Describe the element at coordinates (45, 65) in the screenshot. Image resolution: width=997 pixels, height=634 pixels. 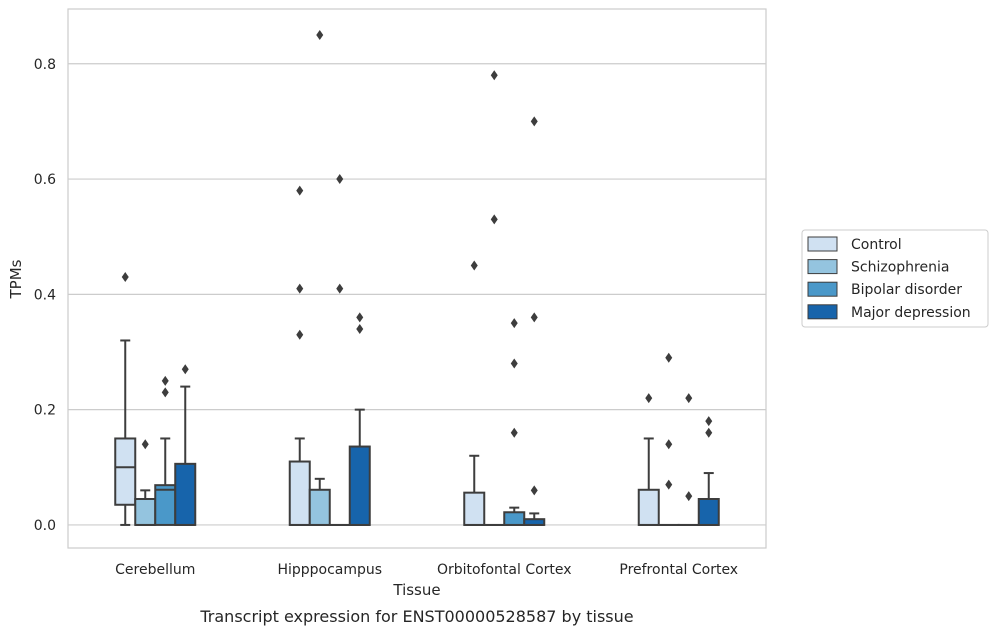
I see `y-tick-label: 0.8` at that location.